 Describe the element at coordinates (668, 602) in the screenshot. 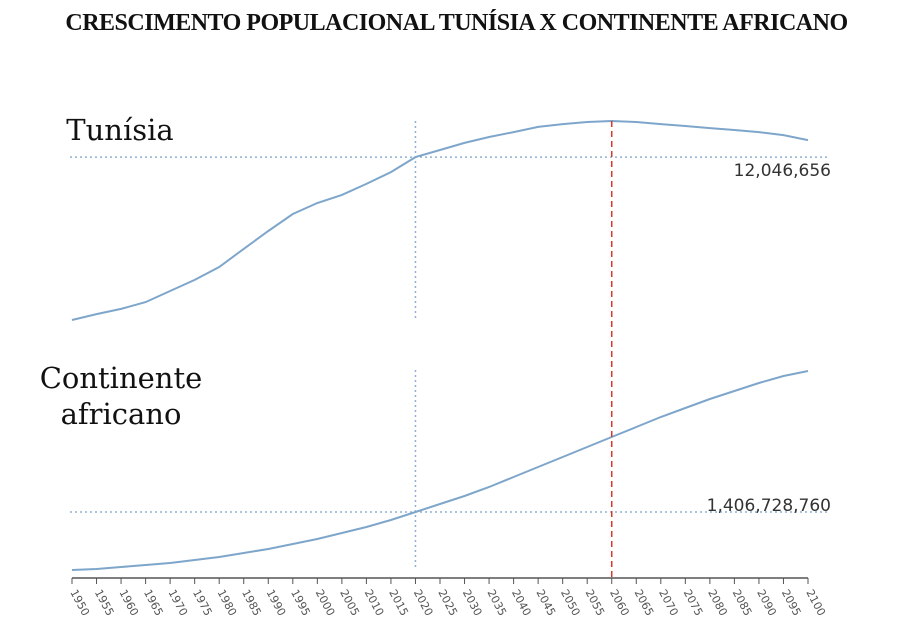

I see `x-tick-label: 2070` at that location.